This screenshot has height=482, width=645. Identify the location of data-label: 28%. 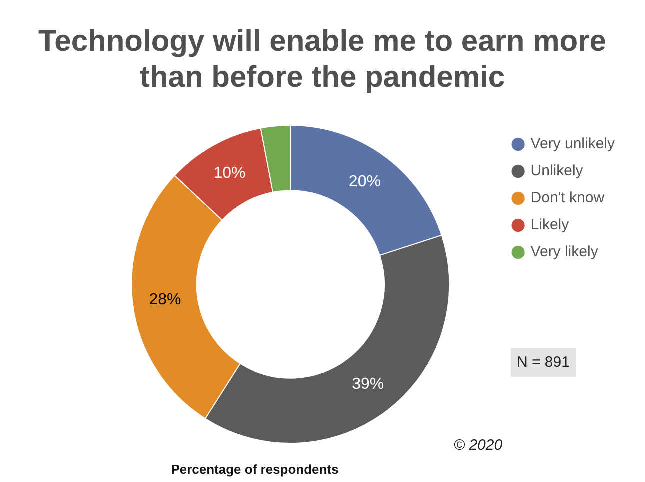
(165, 300).